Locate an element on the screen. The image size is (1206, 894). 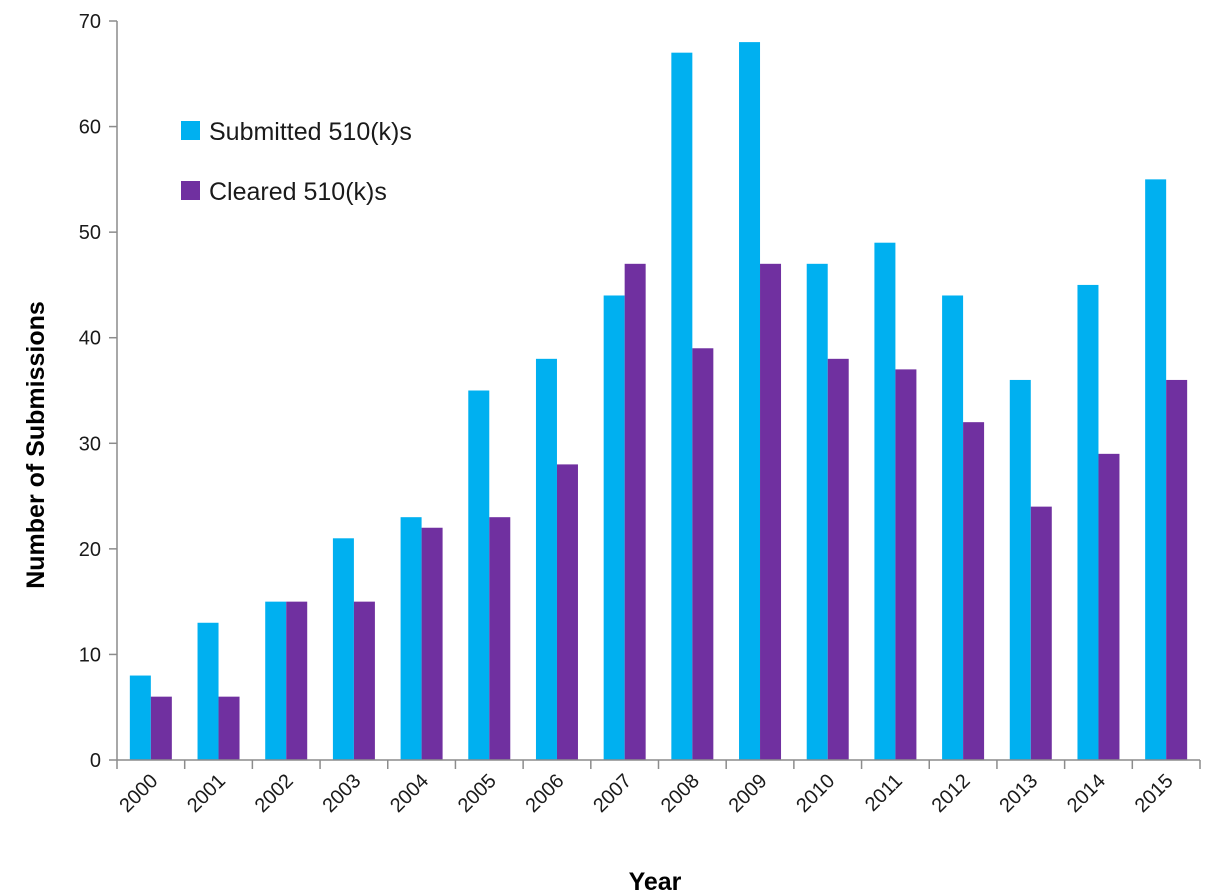
y-axis-title: Number of Submissions is located at coordinates (36, 445).